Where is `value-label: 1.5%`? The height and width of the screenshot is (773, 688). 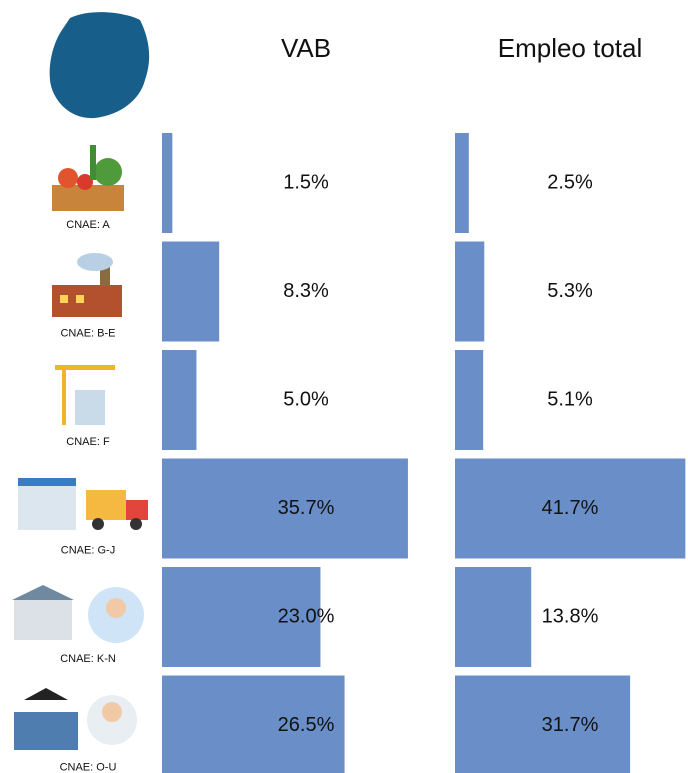 value-label: 1.5% is located at coordinates (306, 182).